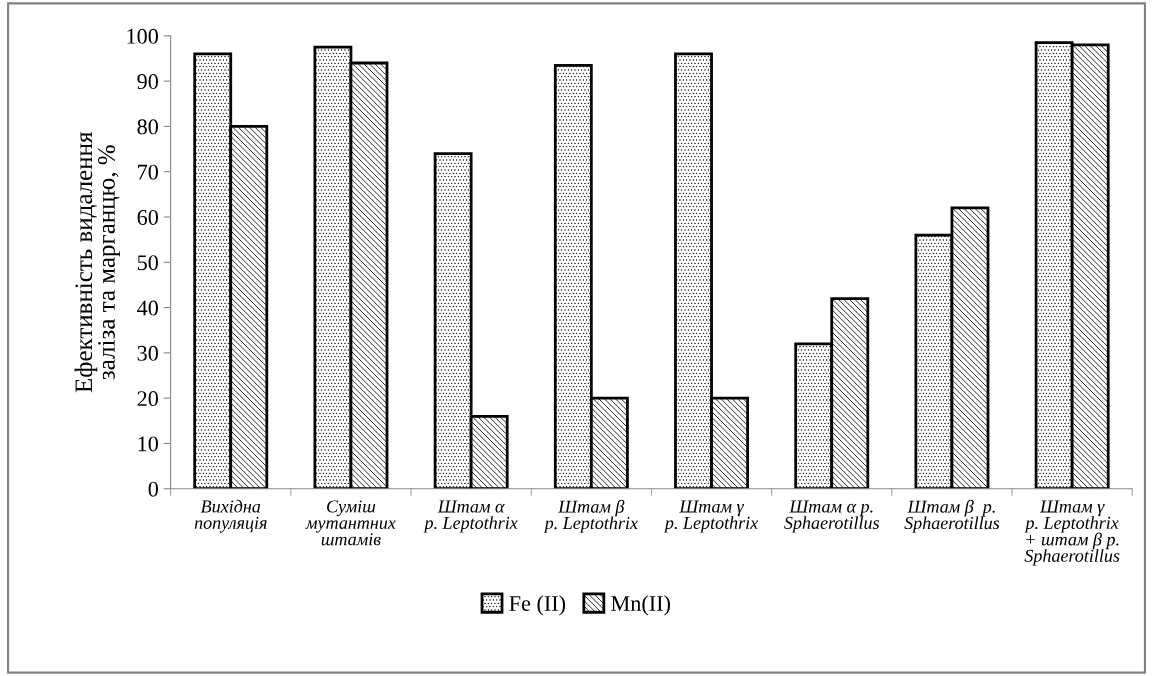  Describe the element at coordinates (147, 308) in the screenshot. I see `y-tick-label: 40` at that location.